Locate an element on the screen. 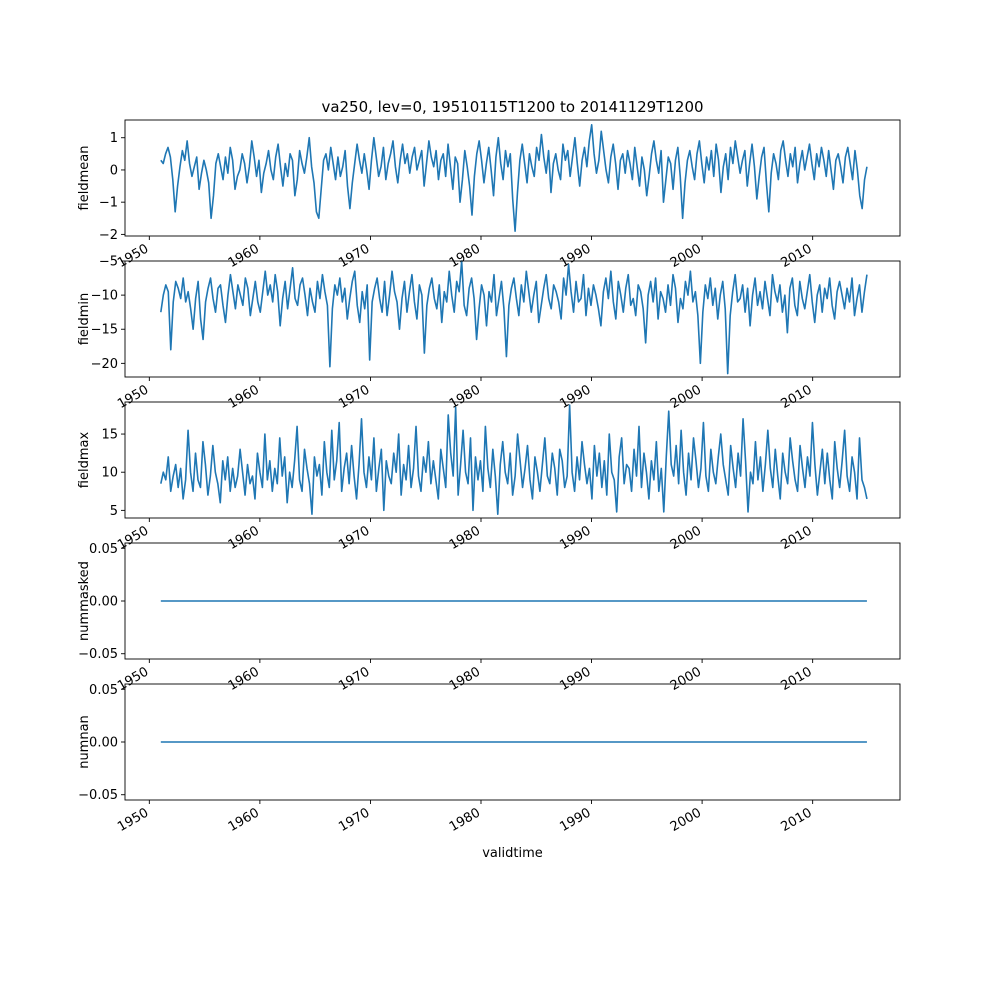  y-tick-label-fieldmean: −2 is located at coordinates (108, 235).